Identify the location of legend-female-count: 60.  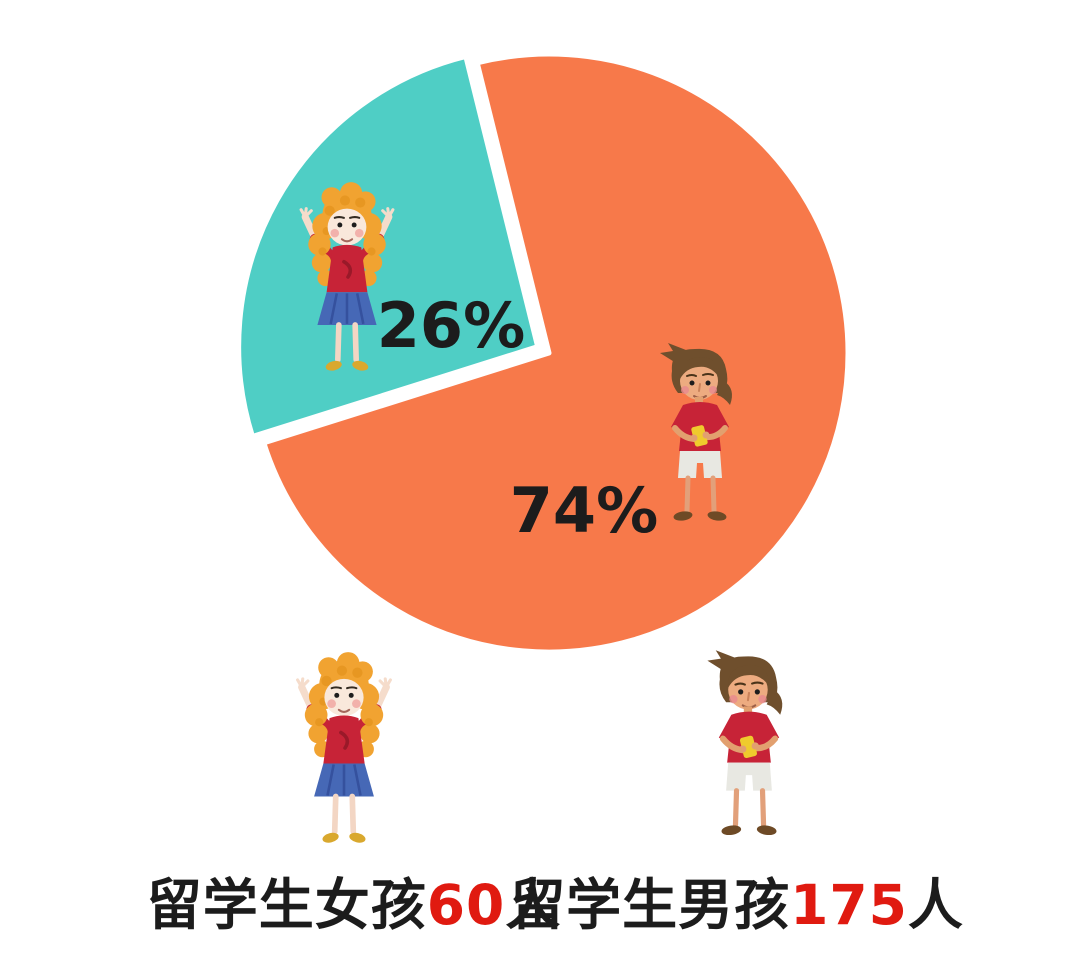
(466, 905).